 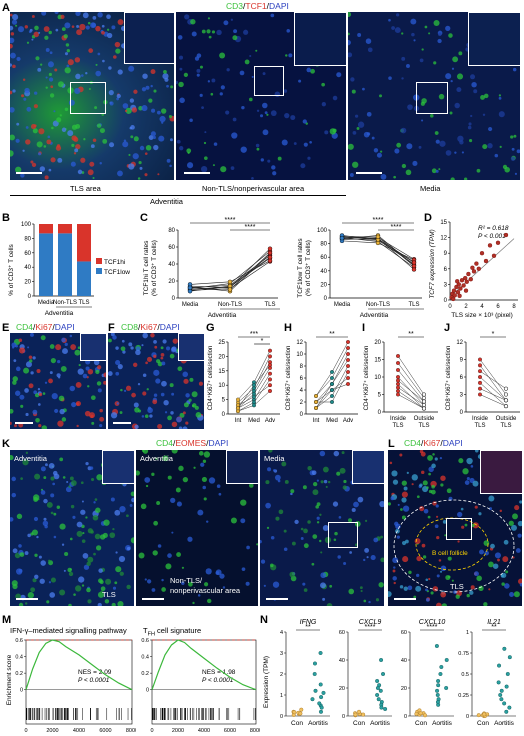 I want to click on x-tick-label: Non-TLS, so click(x=65, y=303).